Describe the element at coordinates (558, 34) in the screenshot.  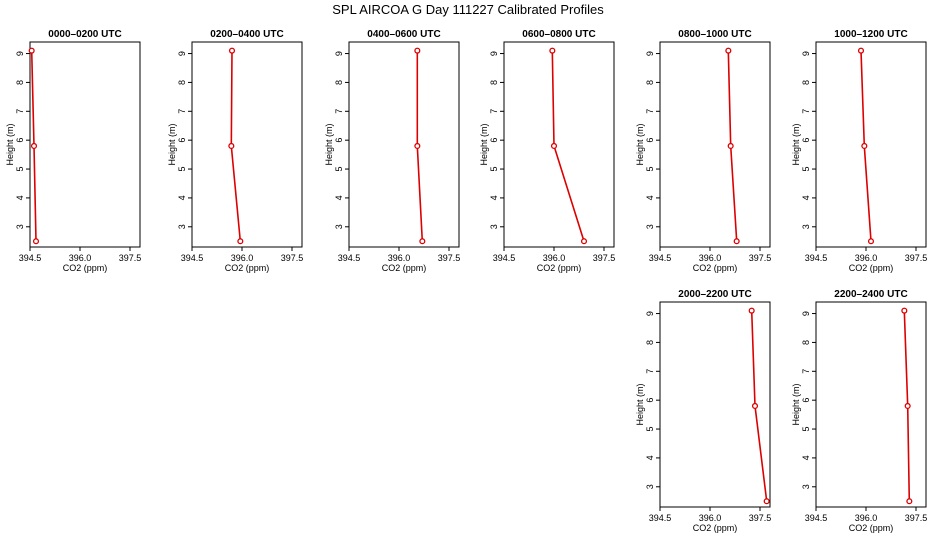
I see `panel-title: 0600–0800 UTC` at that location.